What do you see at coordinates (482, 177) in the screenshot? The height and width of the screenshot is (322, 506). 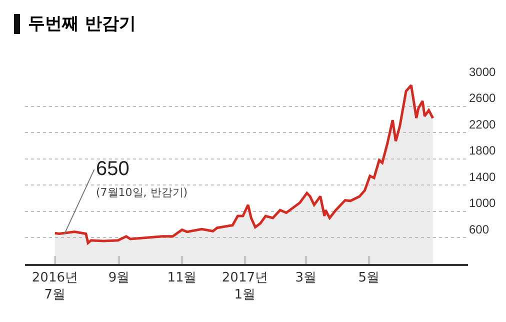 I see `y-tick-label: 1400` at bounding box center [482, 177].